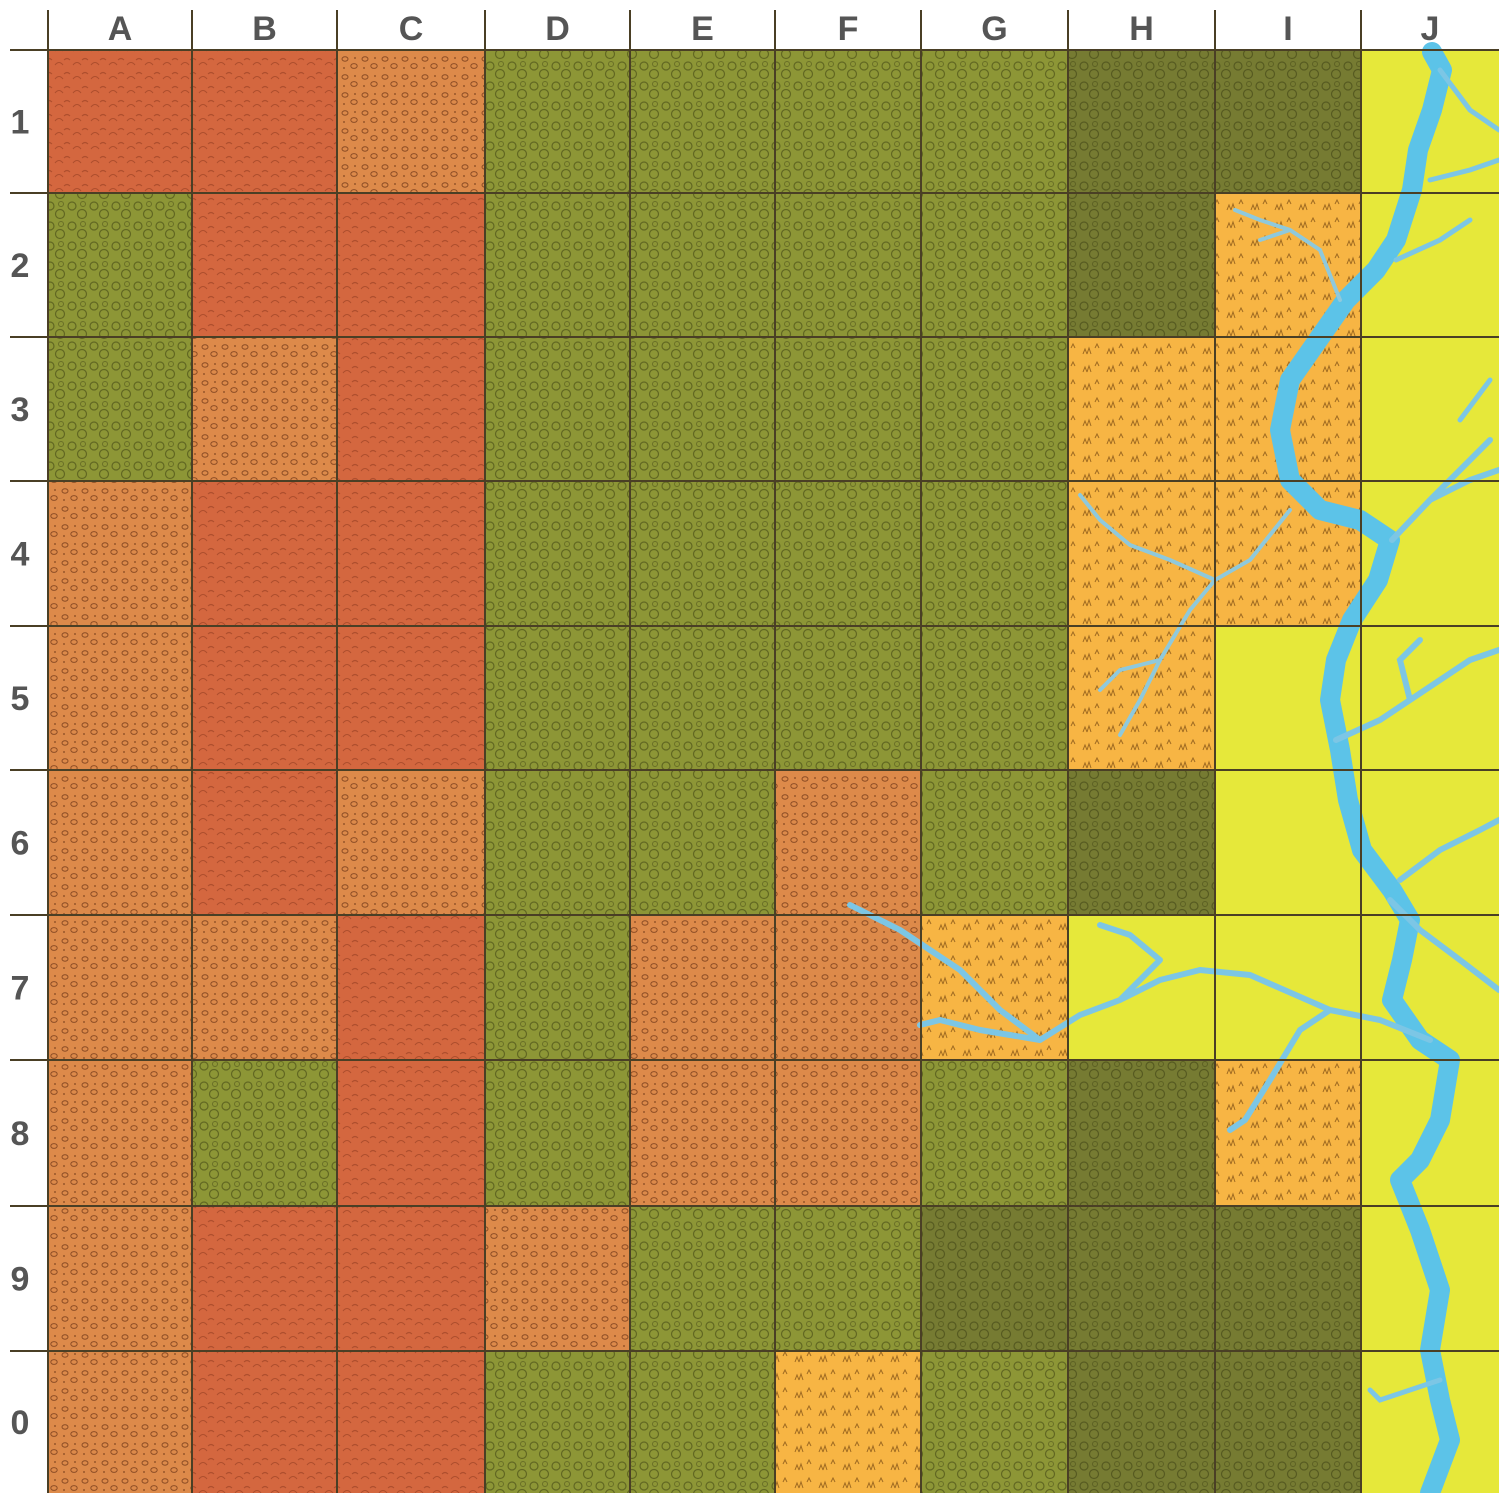  I want to click on cell-C7, so click(411, 987).